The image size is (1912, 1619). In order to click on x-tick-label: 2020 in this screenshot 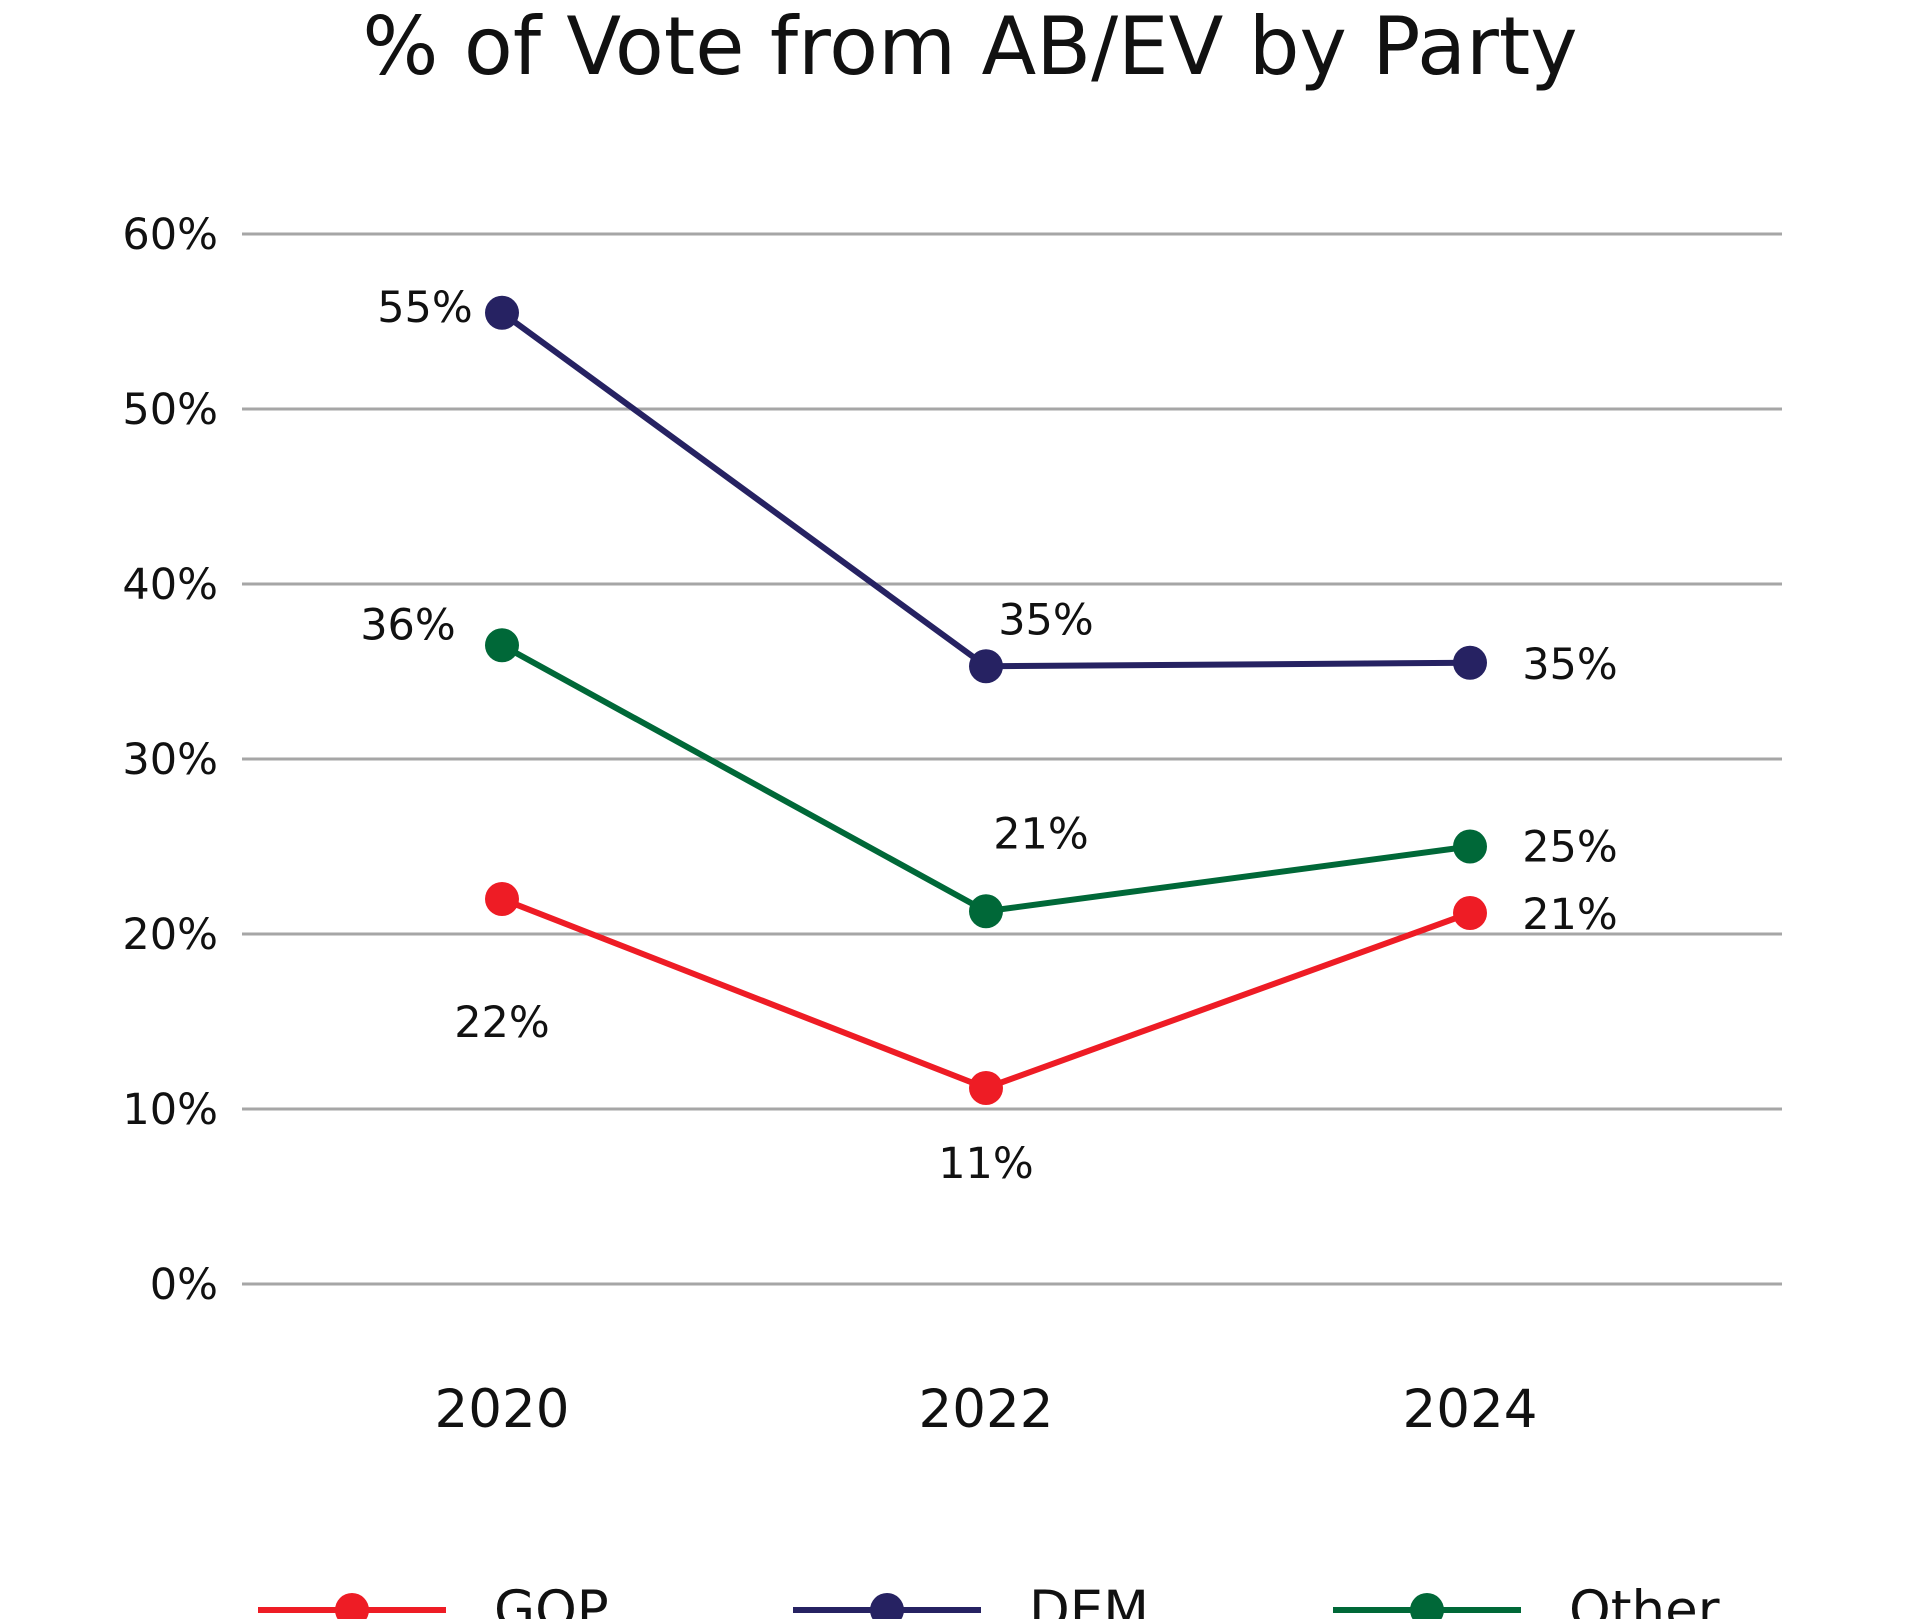, I will do `click(502, 1409)`.